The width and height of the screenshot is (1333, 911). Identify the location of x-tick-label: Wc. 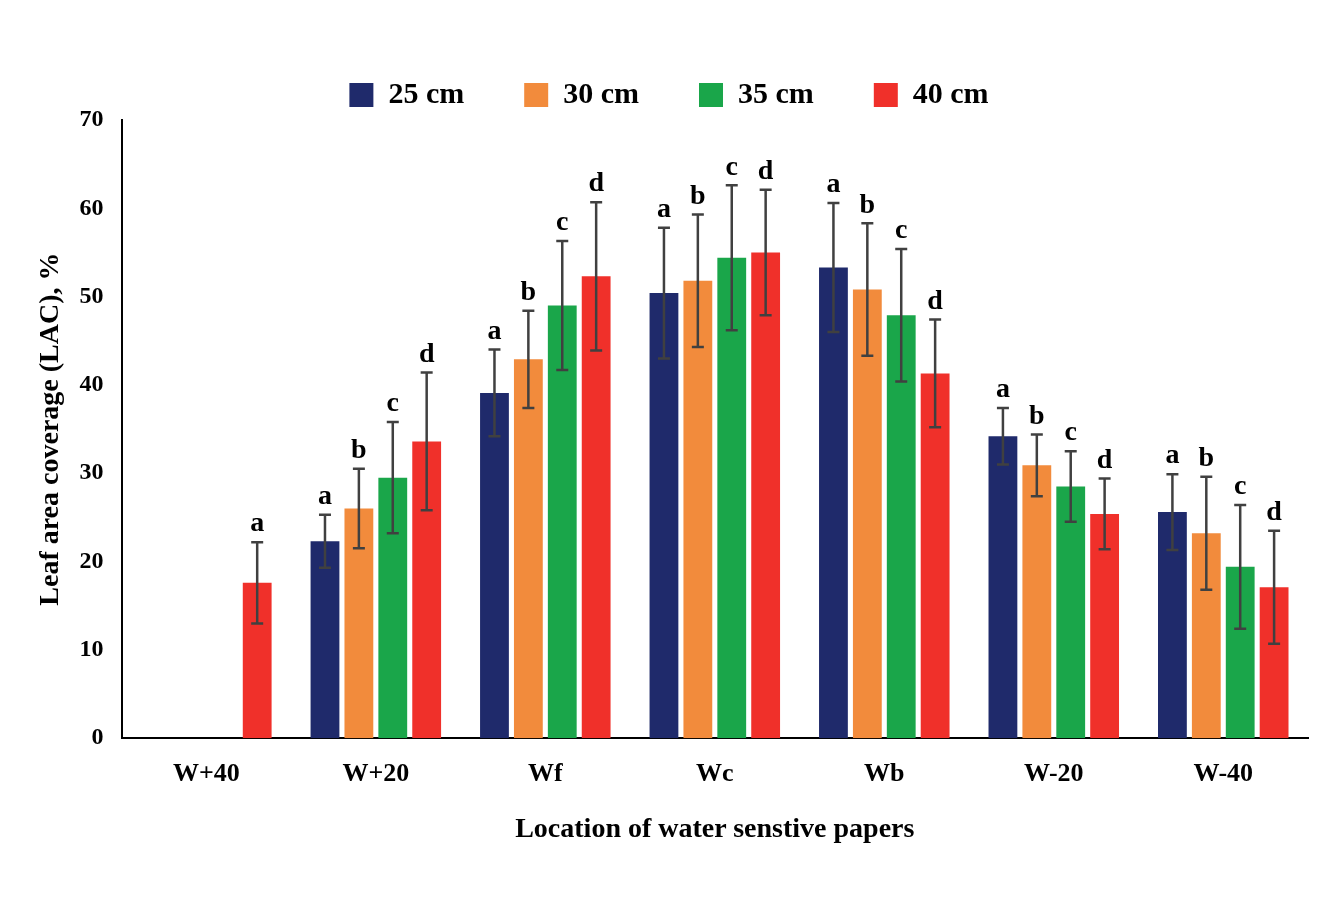
(715, 772).